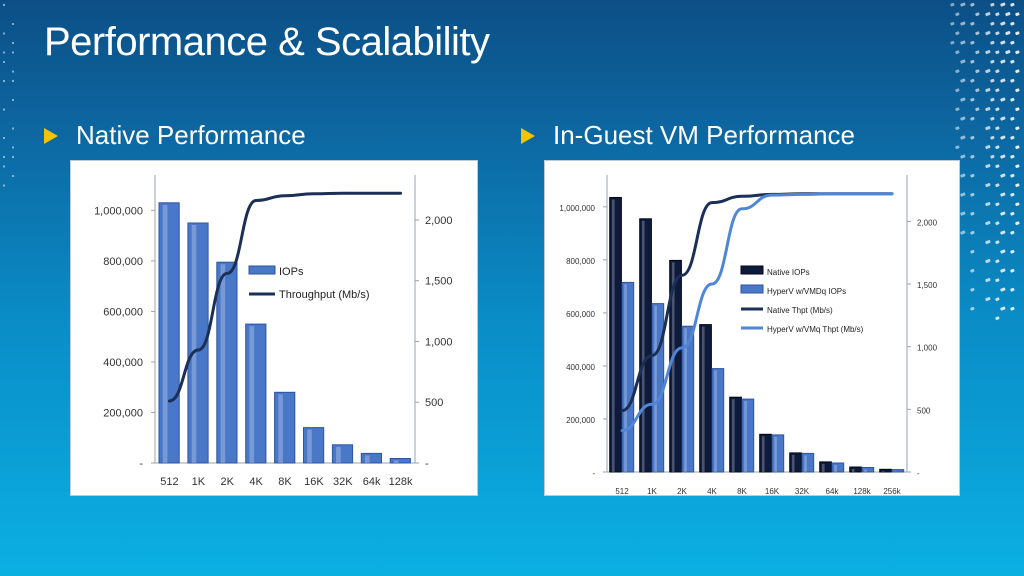  What do you see at coordinates (622, 491) in the screenshot?
I see `x-tick-label: 512` at bounding box center [622, 491].